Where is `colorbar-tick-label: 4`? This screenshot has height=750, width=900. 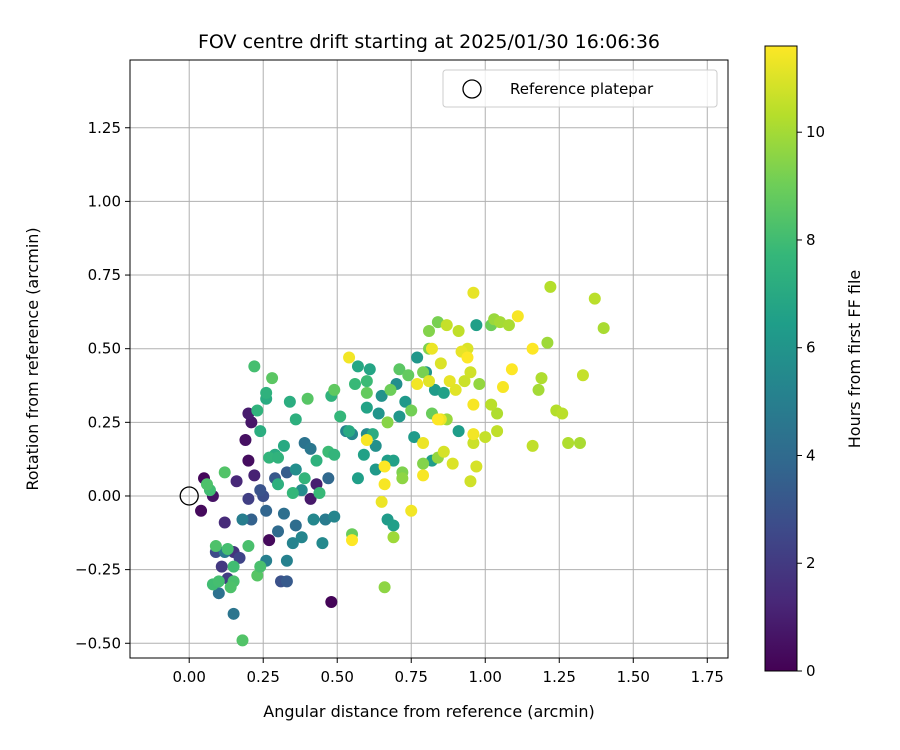 colorbar-tick-label: 4 is located at coordinates (811, 455).